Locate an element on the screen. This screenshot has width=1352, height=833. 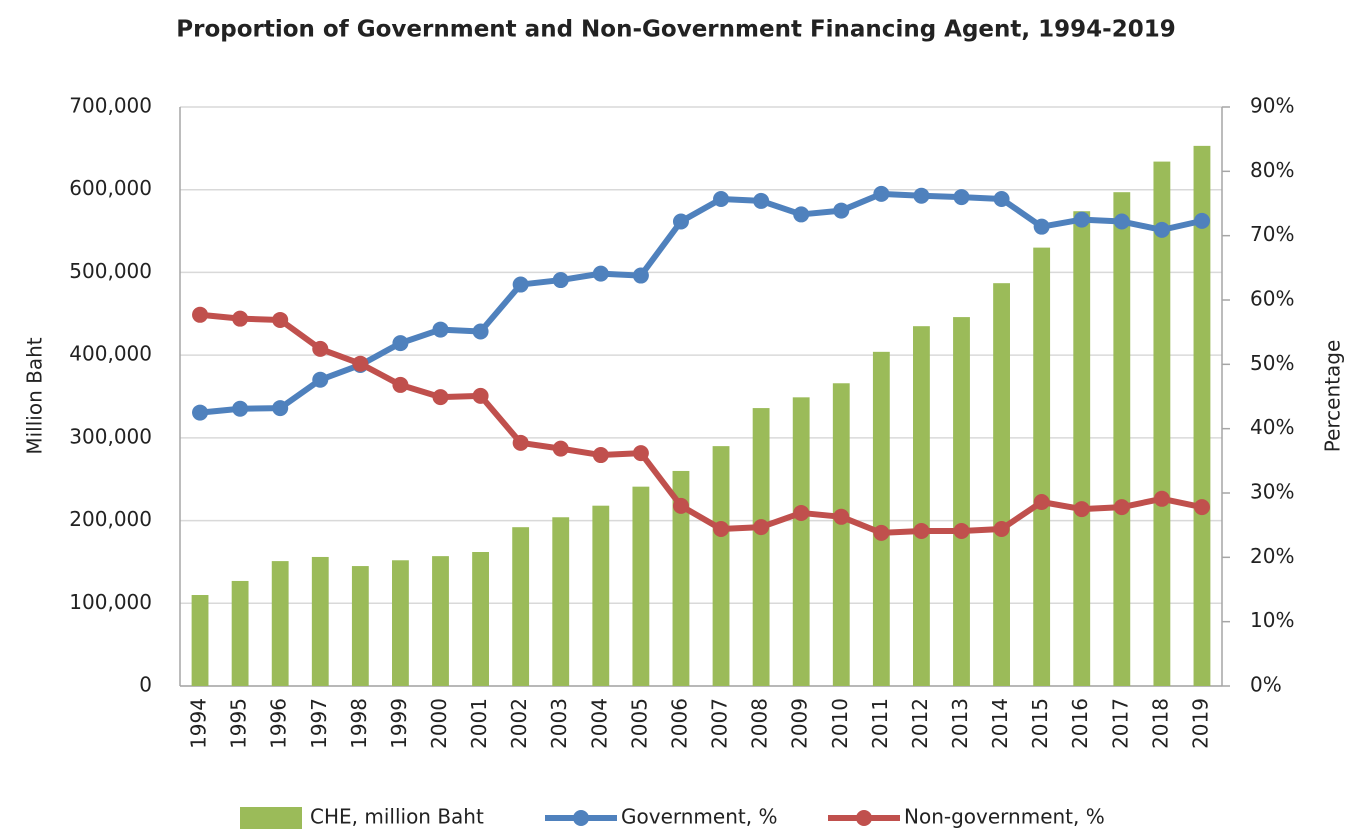
x-tick-label: 2013 is located at coordinates (960, 723).